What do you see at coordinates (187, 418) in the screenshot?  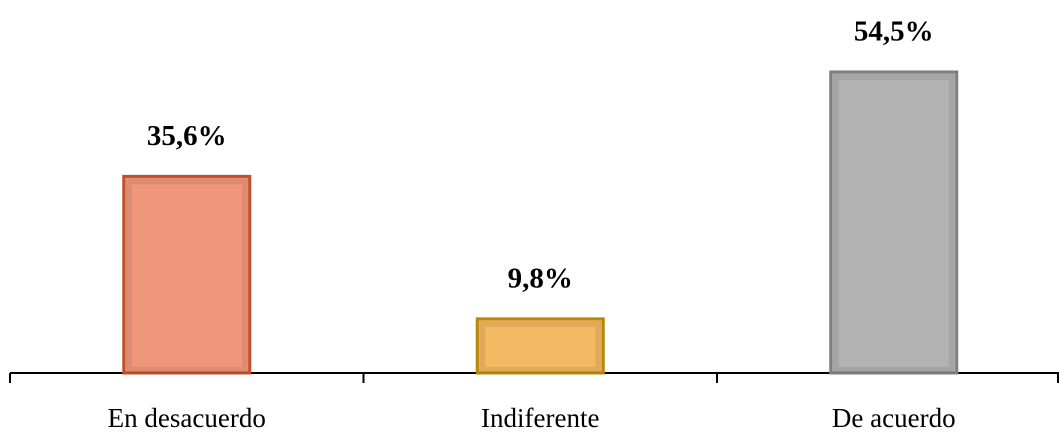 I see `x-tick-label: En desacuerdo` at bounding box center [187, 418].